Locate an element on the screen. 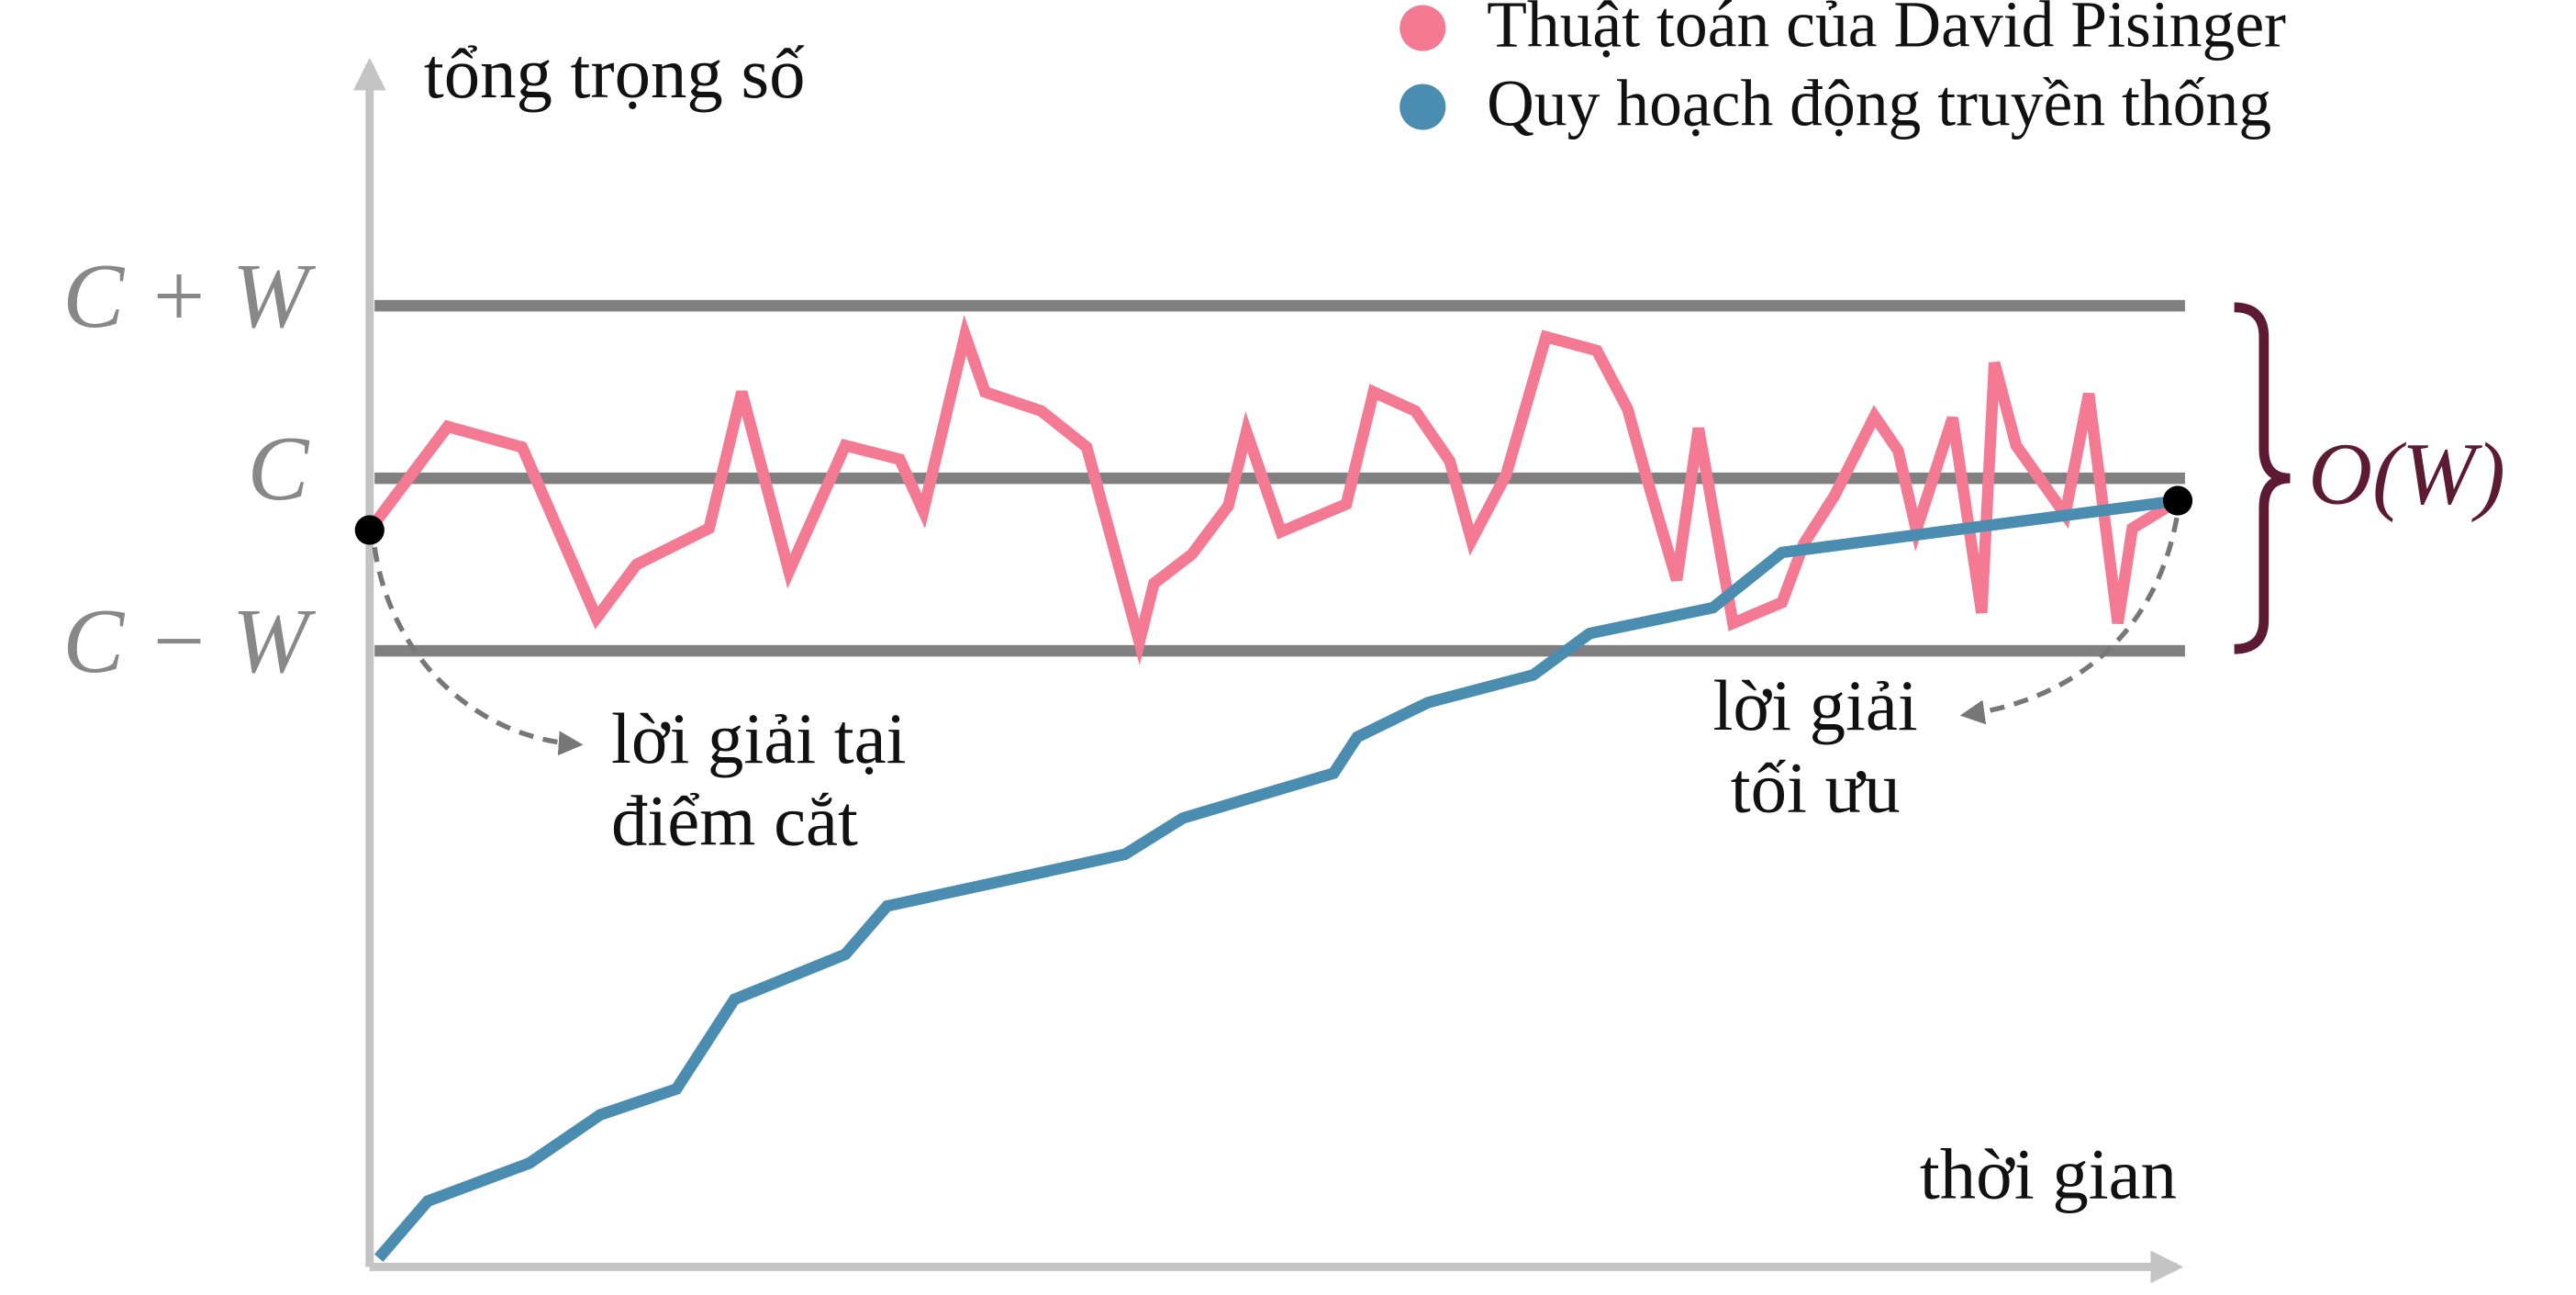 The height and width of the screenshot is (1295, 2576). y-tick-label: C − W is located at coordinates (189, 641).